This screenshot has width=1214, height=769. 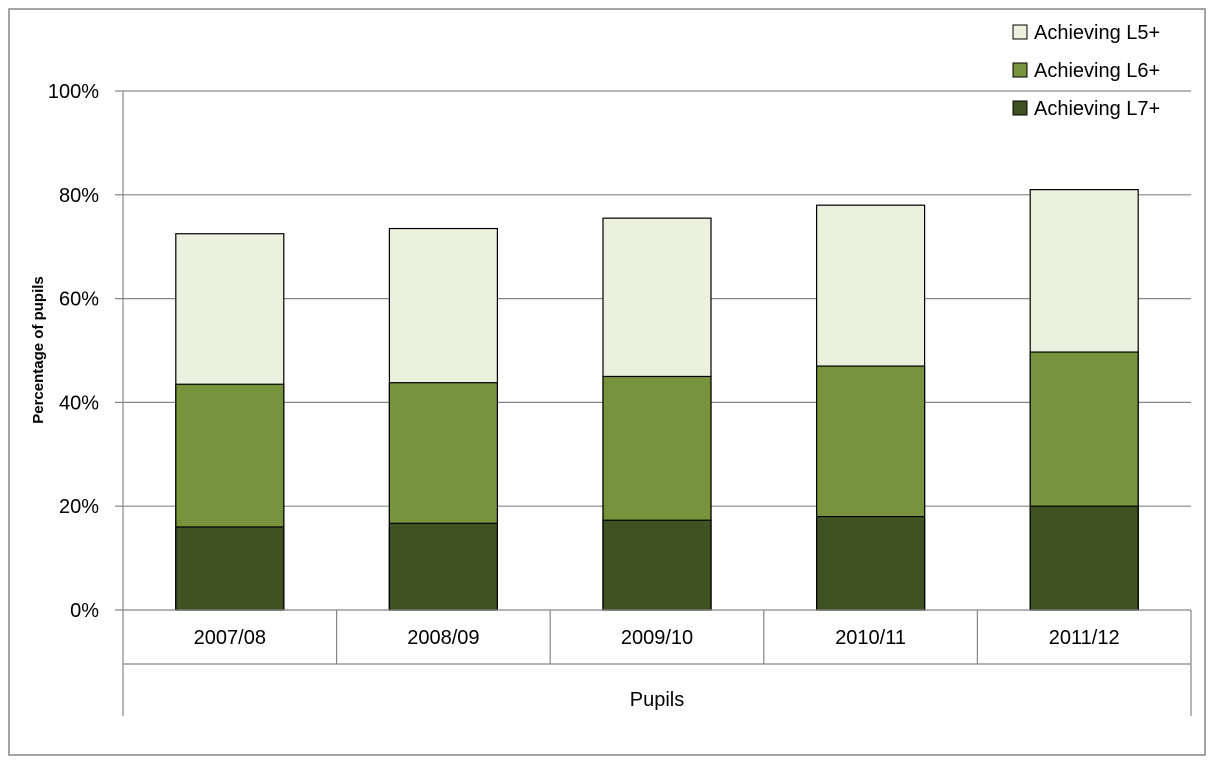 What do you see at coordinates (79, 507) in the screenshot?
I see `y-tick-label: 20%` at bounding box center [79, 507].